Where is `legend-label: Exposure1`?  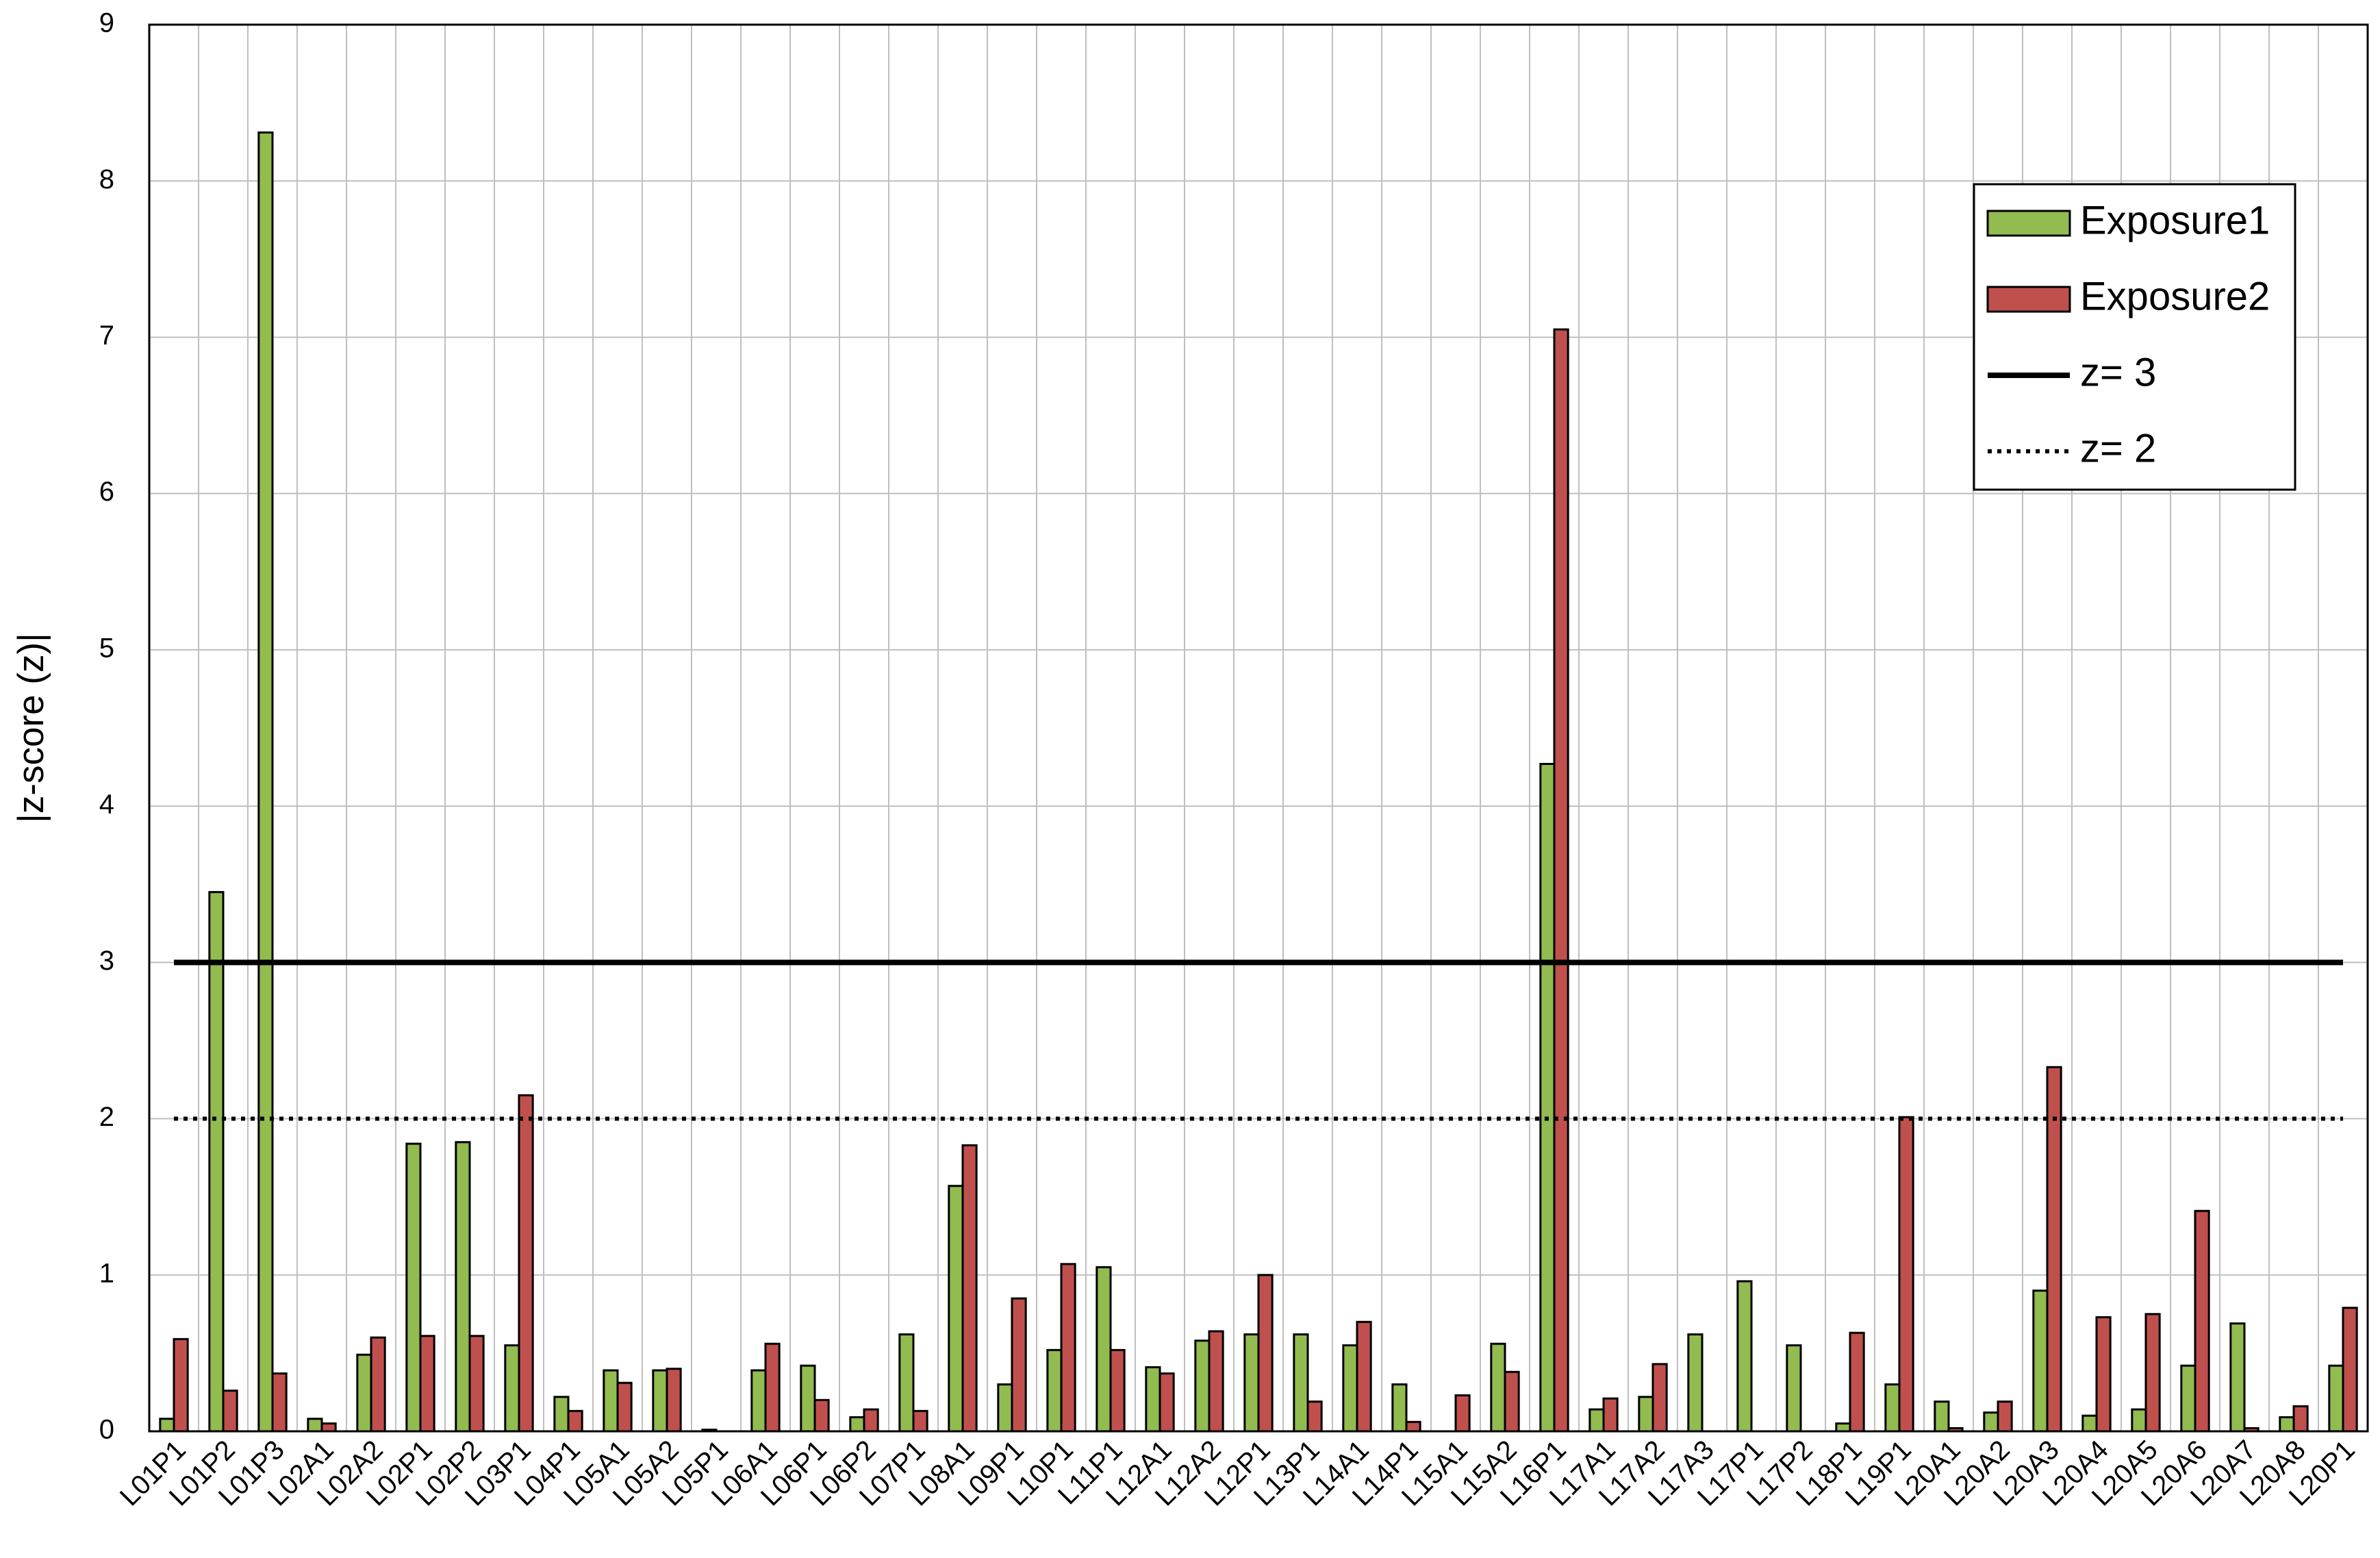 legend-label: Exposure1 is located at coordinates (2175, 220).